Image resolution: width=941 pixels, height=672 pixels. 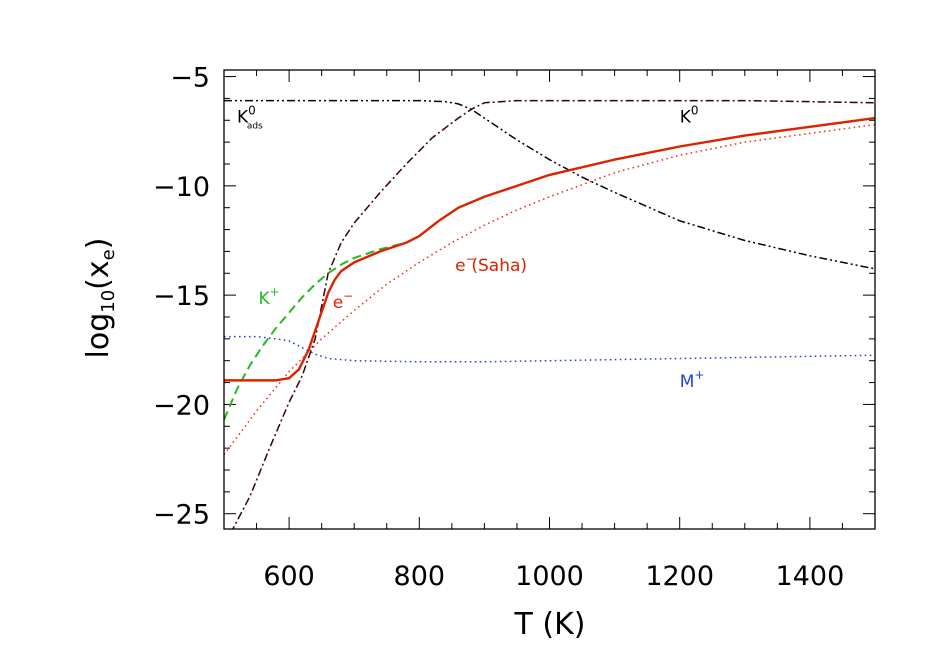 I want to click on y-axis-title-main: log, so click(x=98, y=336).